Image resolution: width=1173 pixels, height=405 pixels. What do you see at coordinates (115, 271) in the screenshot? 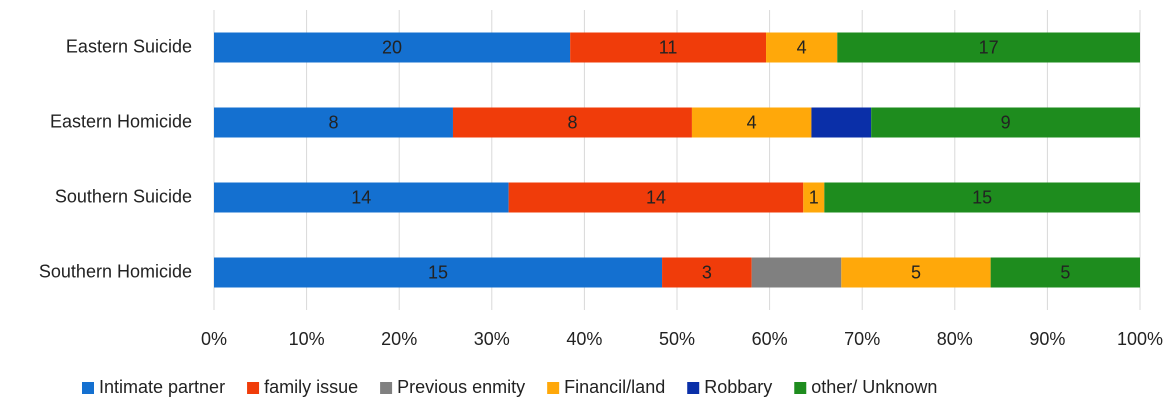
I see `y-tick-label: Southern Homicide` at bounding box center [115, 271].